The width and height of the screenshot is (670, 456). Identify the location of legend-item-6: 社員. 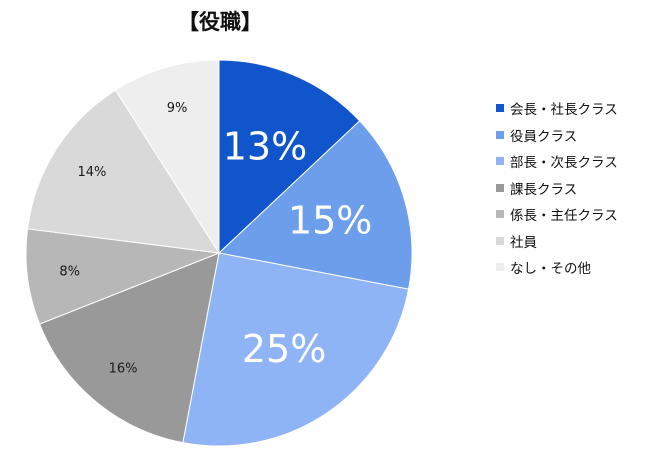
(557, 241).